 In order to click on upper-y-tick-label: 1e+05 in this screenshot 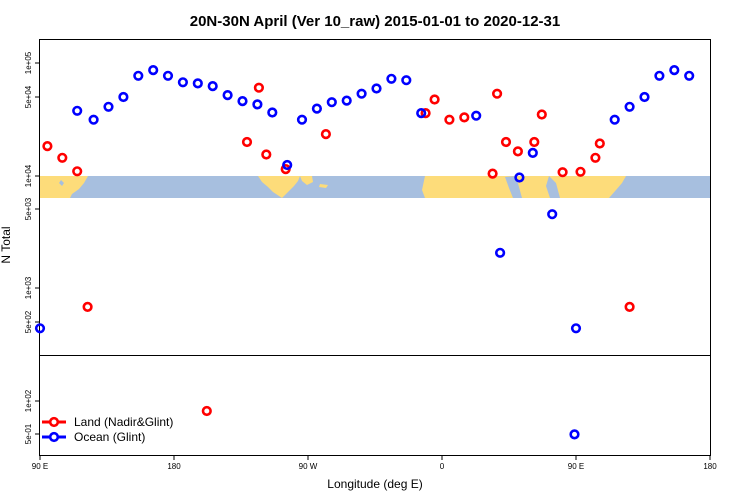, I will do `click(28, 62)`.